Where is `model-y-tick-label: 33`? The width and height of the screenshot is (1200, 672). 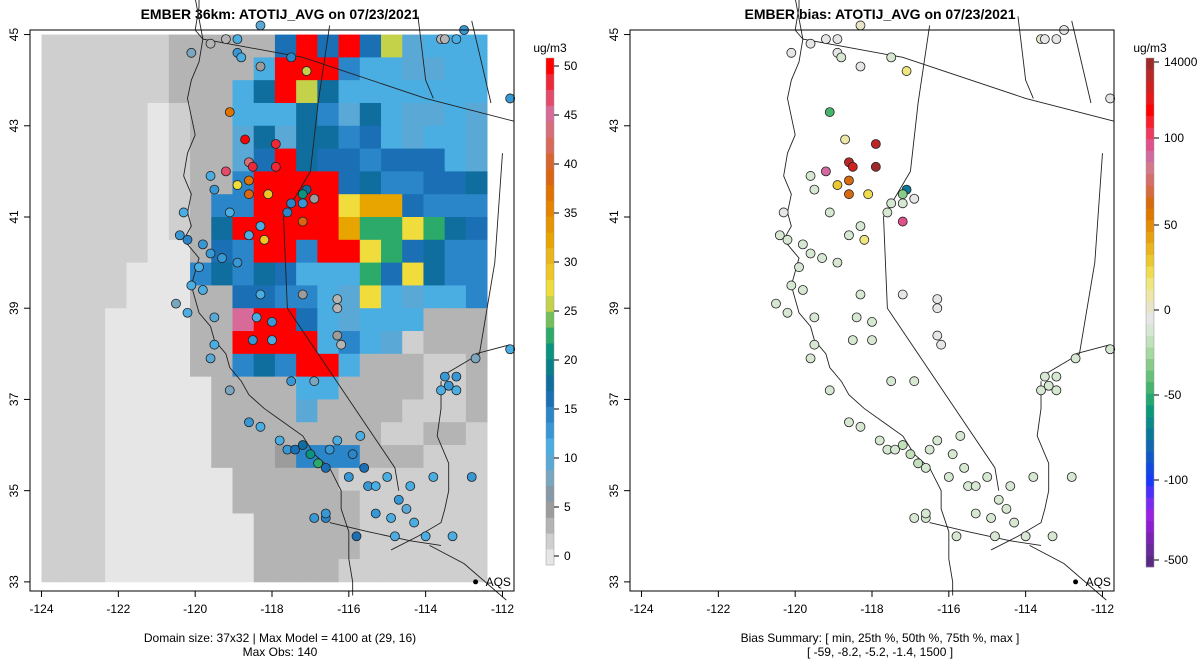 model-y-tick-label: 33 is located at coordinates (14, 582).